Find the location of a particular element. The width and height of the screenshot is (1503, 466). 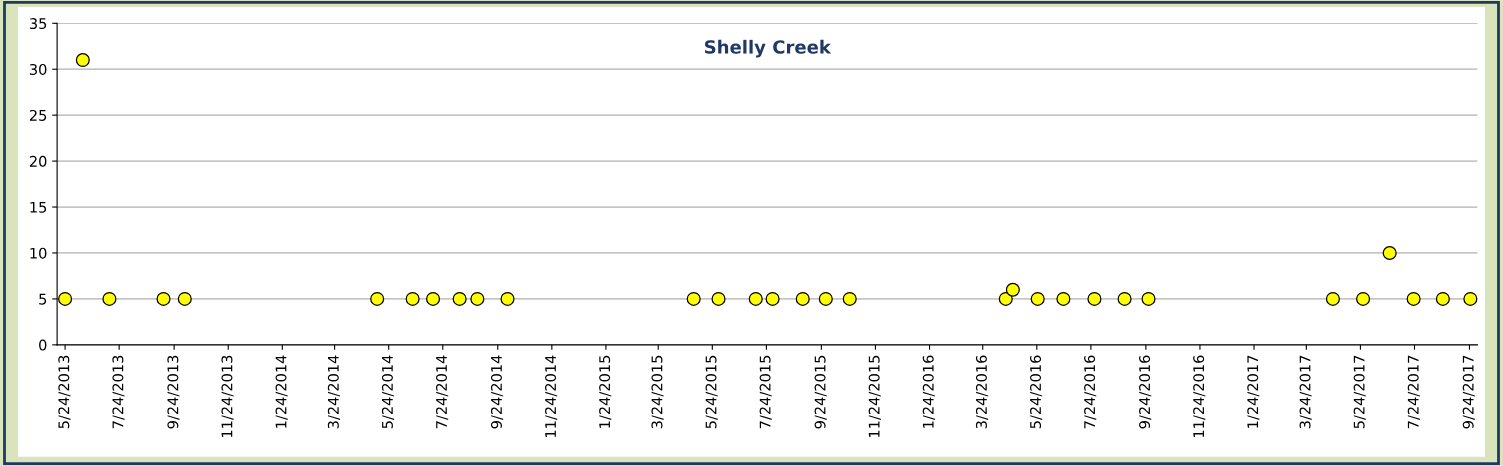

x-tick-label: 5/24/2014 is located at coordinates (388, 392).